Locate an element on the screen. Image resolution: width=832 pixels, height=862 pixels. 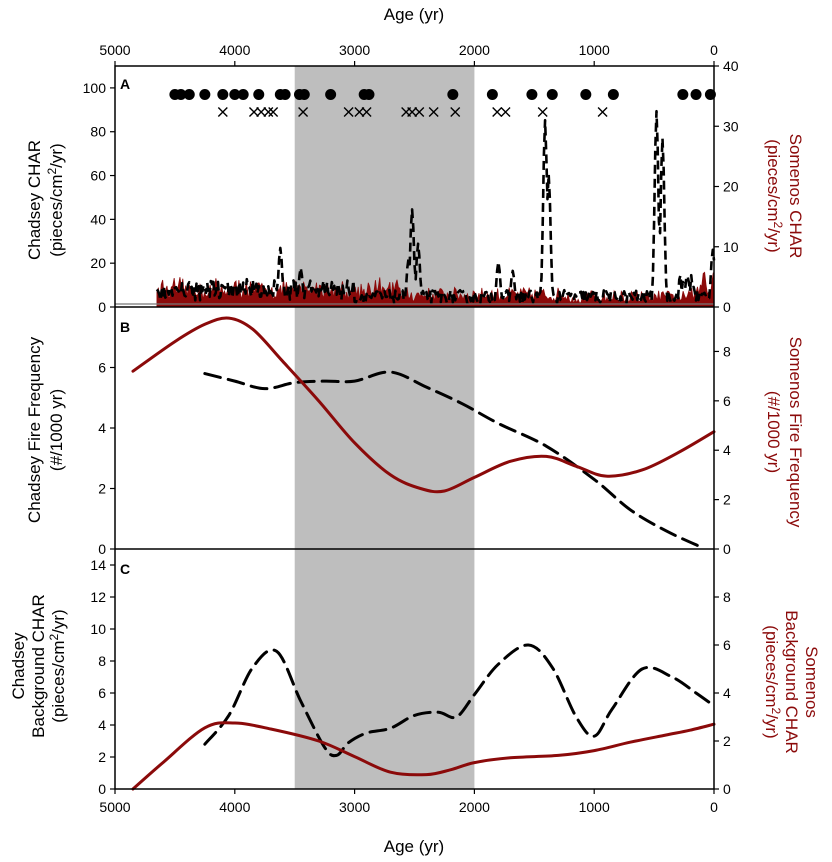
right-y-tick-label: 20 is located at coordinates (731, 187).